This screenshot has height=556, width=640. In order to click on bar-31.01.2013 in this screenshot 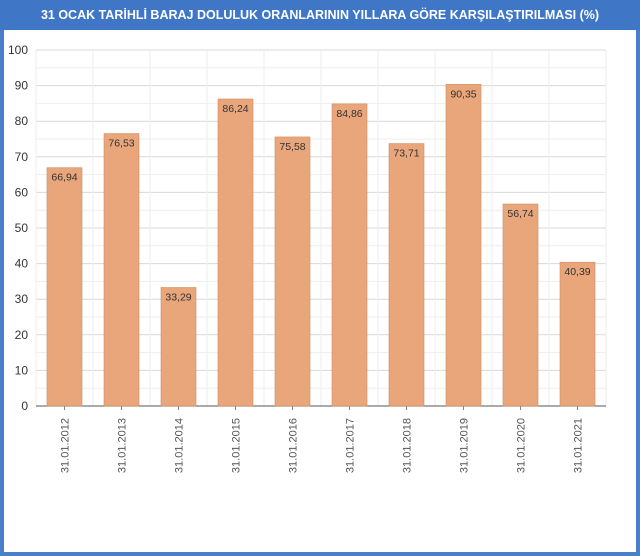, I will do `click(121, 270)`.